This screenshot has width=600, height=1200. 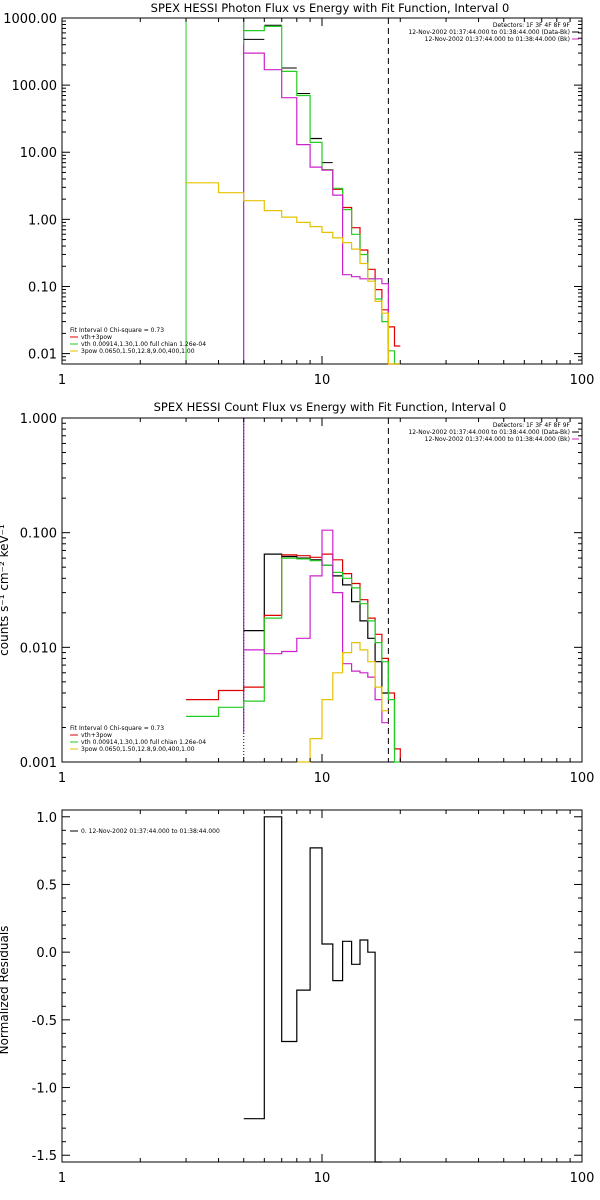 What do you see at coordinates (42, 287) in the screenshot?
I see `y-tick-label: 0.10` at bounding box center [42, 287].